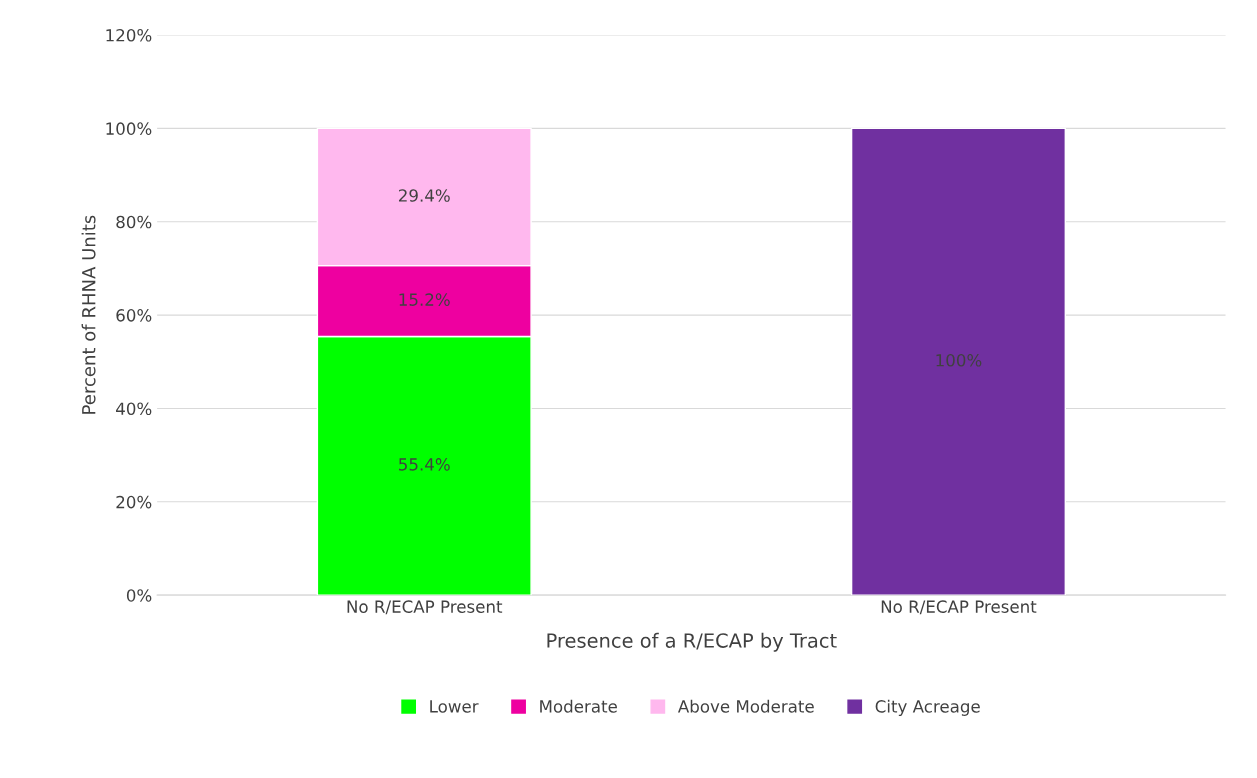 The width and height of the screenshot is (1257, 778). I want to click on x-axis-title: Presence of a R/ECAP by Tract, so click(692, 642).